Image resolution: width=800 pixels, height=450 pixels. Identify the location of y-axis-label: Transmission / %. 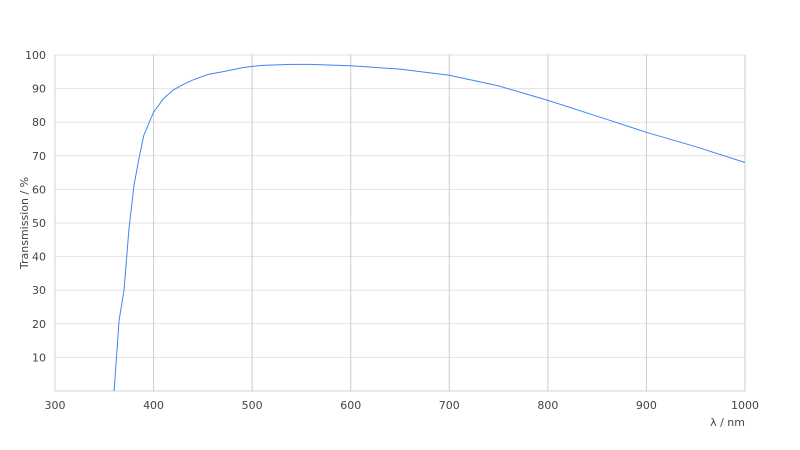
(24, 223).